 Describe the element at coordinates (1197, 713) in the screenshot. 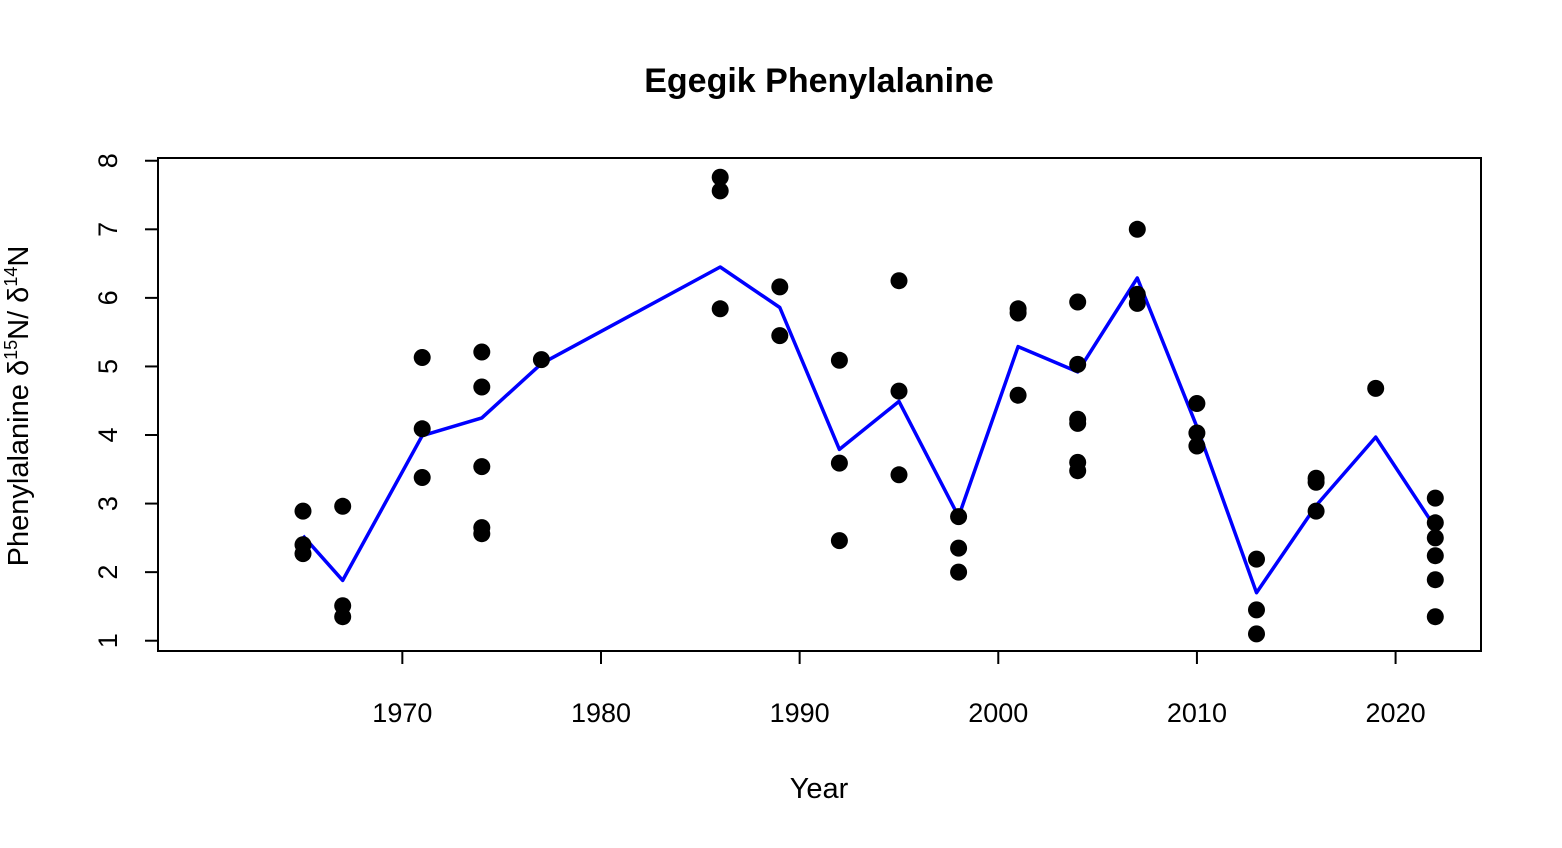

I see `x-tick-label: 2010` at that location.